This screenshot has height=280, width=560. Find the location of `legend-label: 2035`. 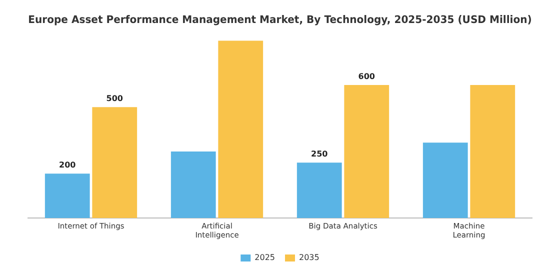

legend-label: 2035 is located at coordinates (309, 257).